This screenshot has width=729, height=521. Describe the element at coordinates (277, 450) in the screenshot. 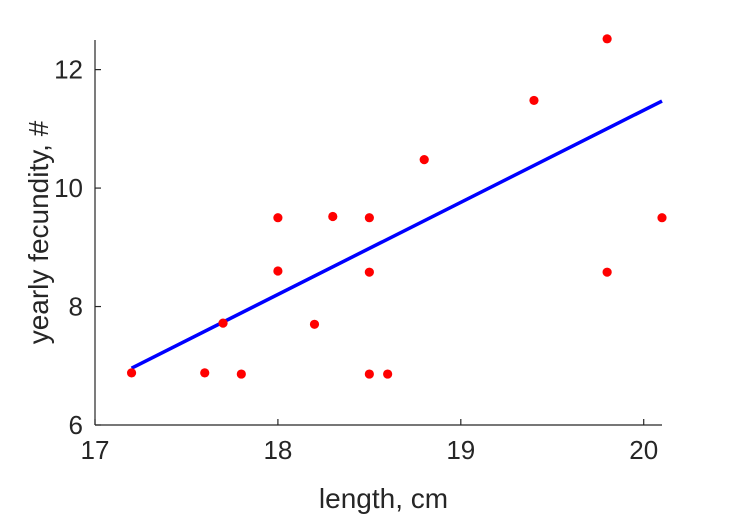

I see `x-tick-label: 18` at that location.